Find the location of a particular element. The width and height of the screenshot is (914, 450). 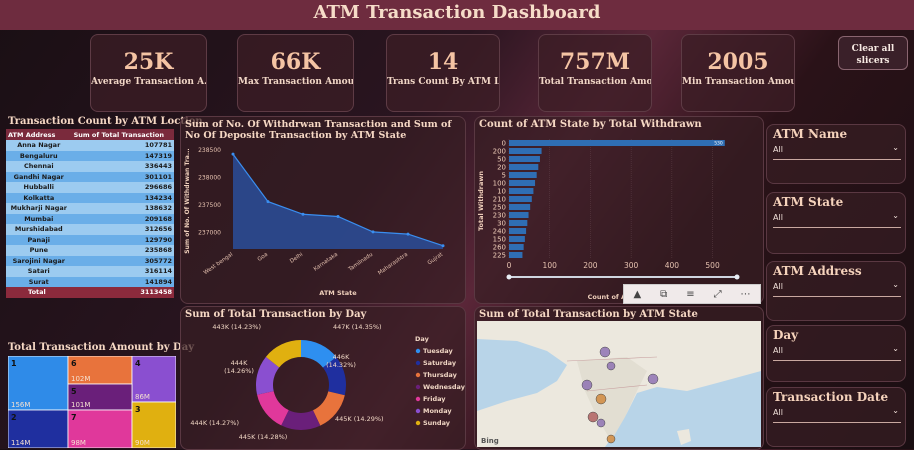

slicer-transaction-date: Transaction Date All ⌄ is located at coordinates (836, 417).